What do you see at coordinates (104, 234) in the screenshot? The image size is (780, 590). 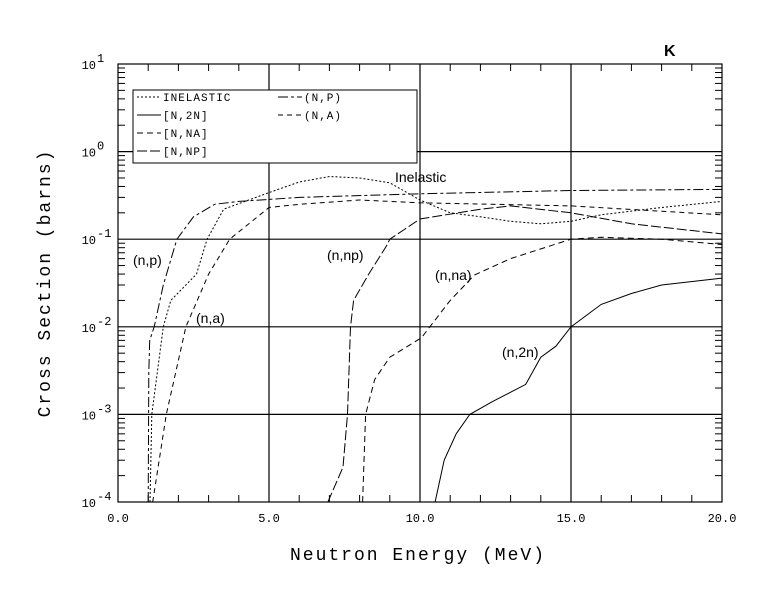 I see `y-tick-exponent: -1` at bounding box center [104, 234].